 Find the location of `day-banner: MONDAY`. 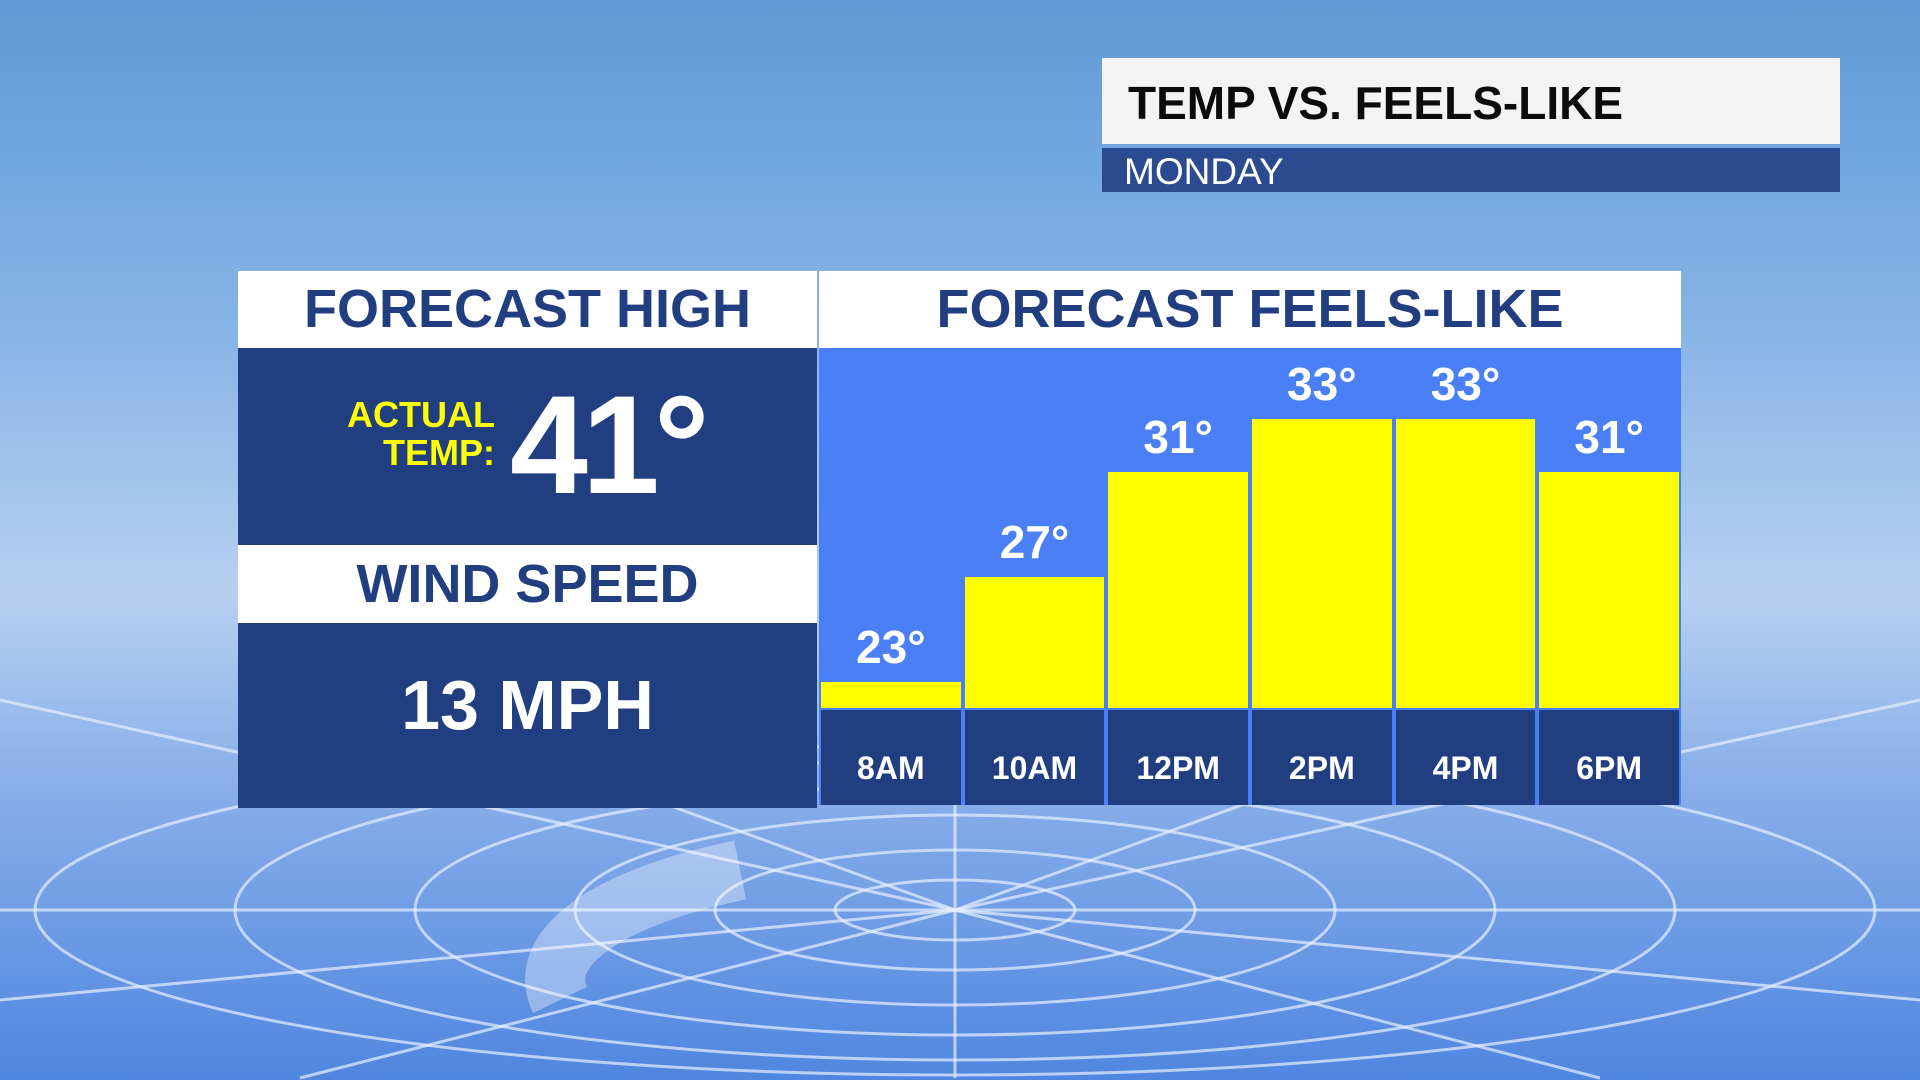

day-banner: MONDAY is located at coordinates (1471, 170).